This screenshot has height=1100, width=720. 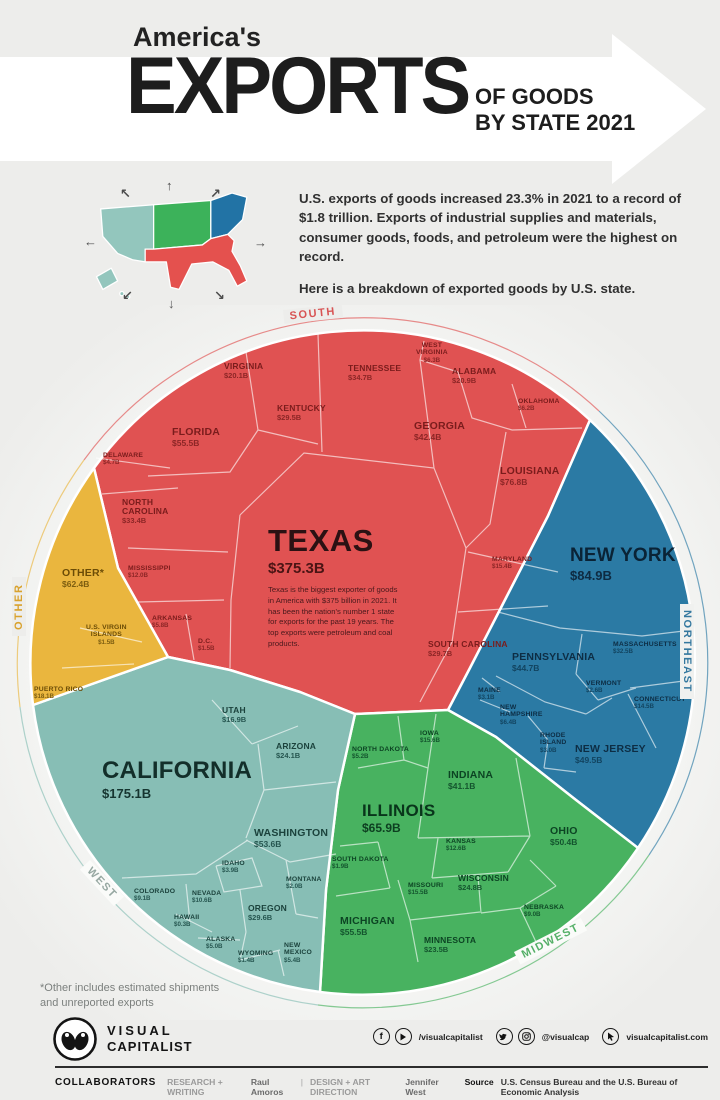 I want to click on state-cell-virginia: VIRGINIA $20.1B, so click(x=244, y=371).